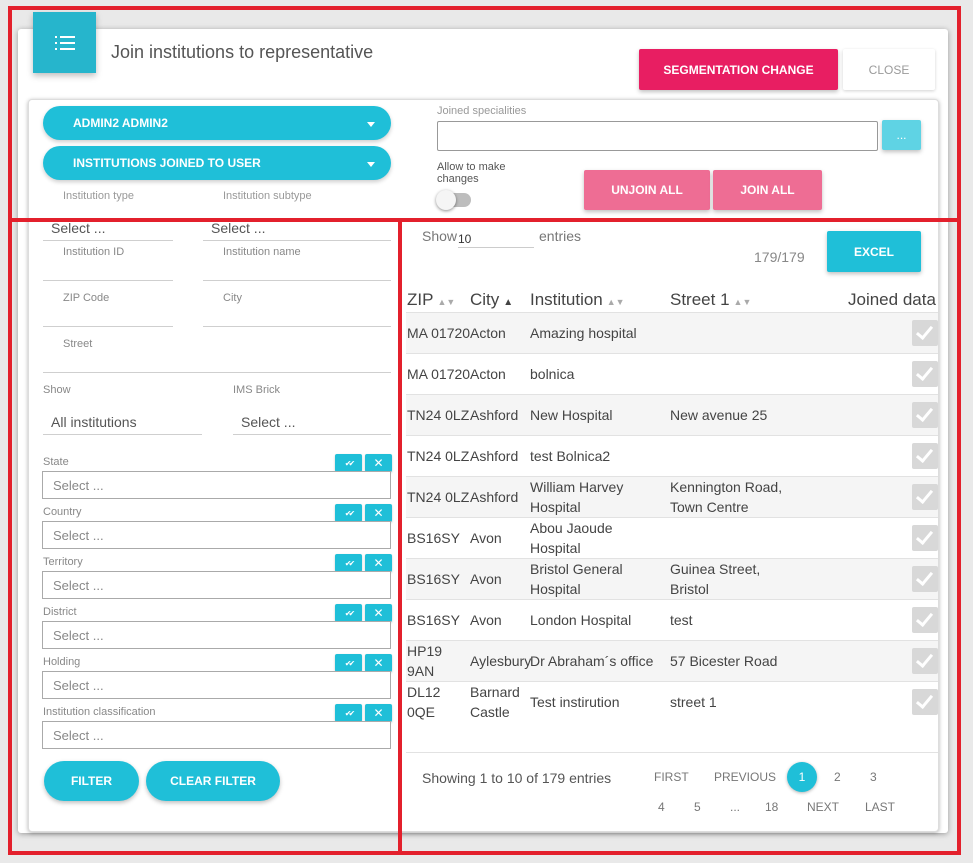 The width and height of the screenshot is (973, 863). I want to click on last-page-link: LAST, so click(880, 807).